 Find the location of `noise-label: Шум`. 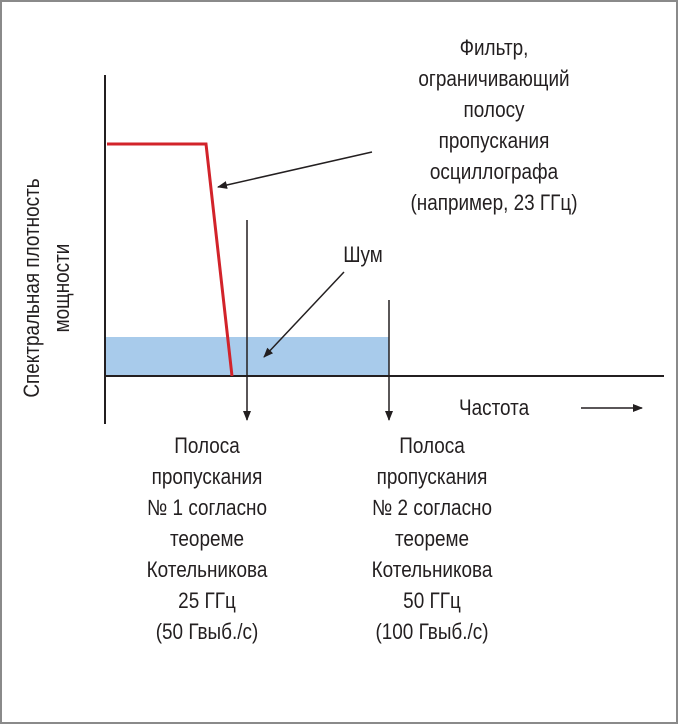

noise-label: Шум is located at coordinates (363, 254).